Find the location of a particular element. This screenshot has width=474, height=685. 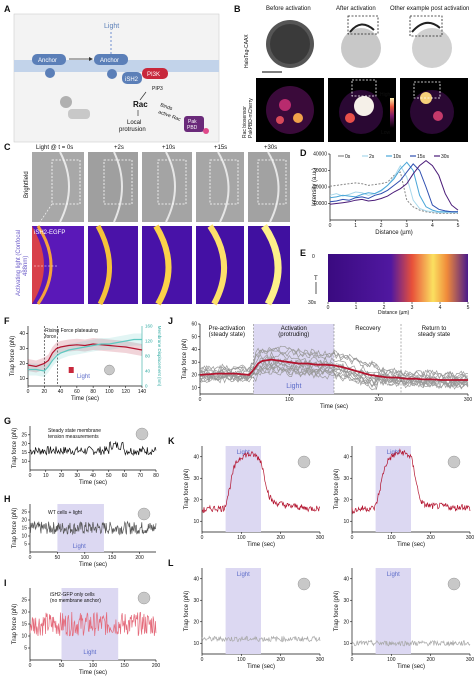

l1-xtick-label: 0 is located at coordinates (352, 660).